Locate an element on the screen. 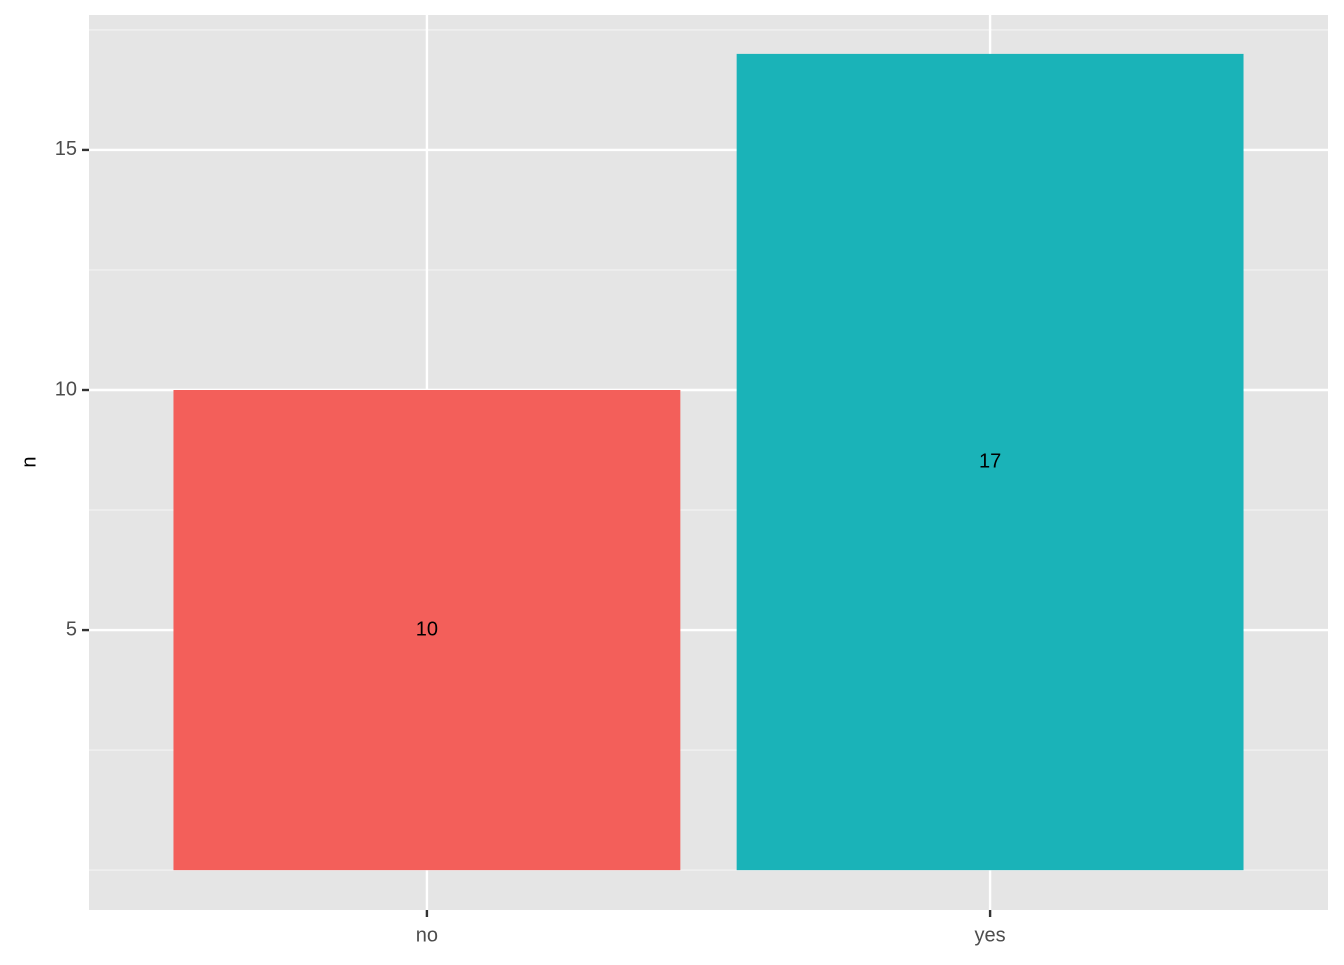  data-label: 10 is located at coordinates (427, 629).